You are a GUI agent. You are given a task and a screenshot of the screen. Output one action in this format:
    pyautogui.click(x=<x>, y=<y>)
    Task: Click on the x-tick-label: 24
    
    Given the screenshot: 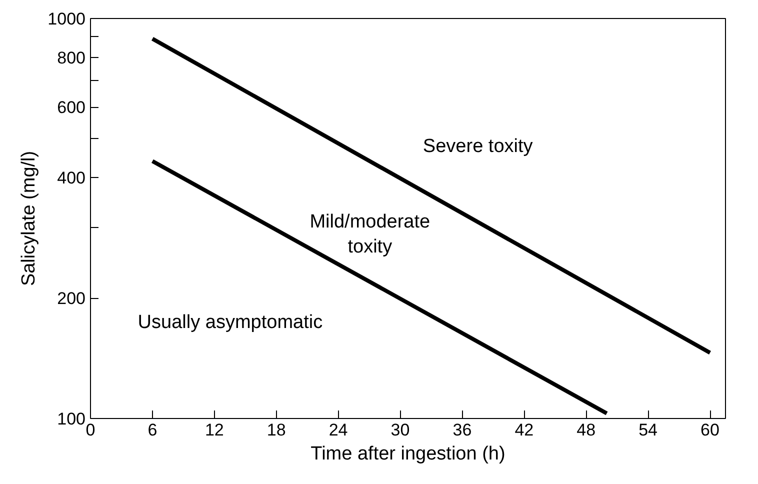 What is the action you would take?
    pyautogui.click(x=338, y=430)
    